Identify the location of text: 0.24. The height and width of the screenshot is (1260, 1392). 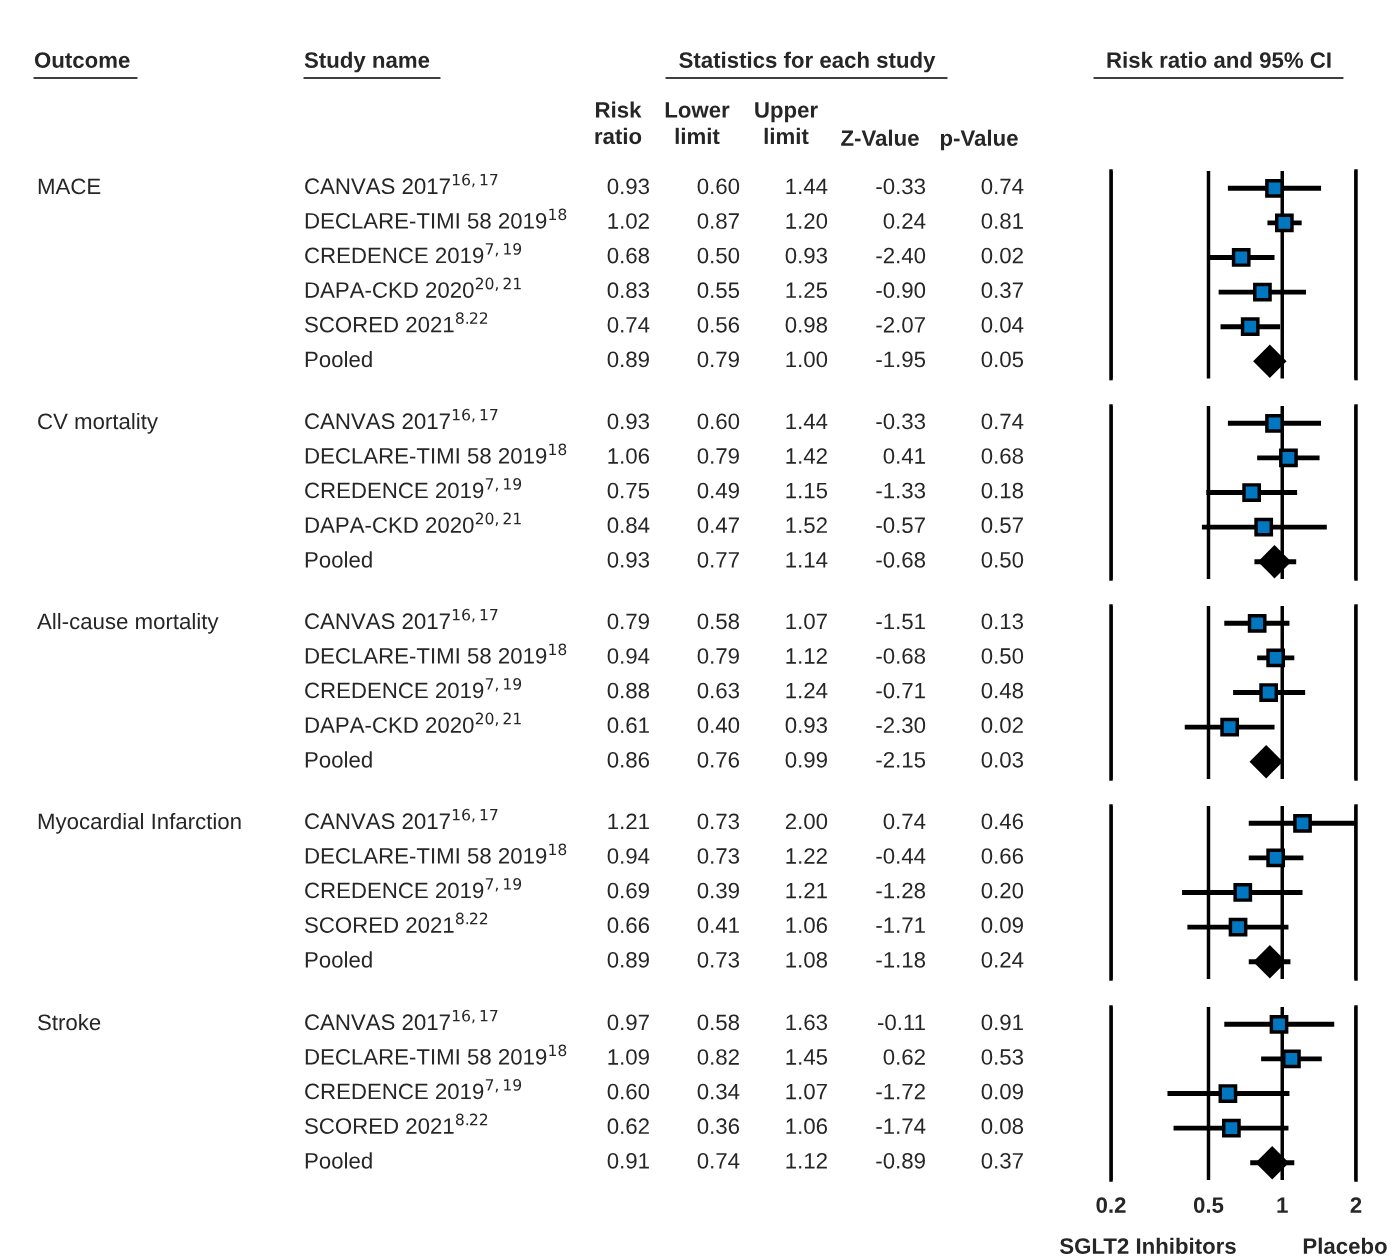
(904, 221).